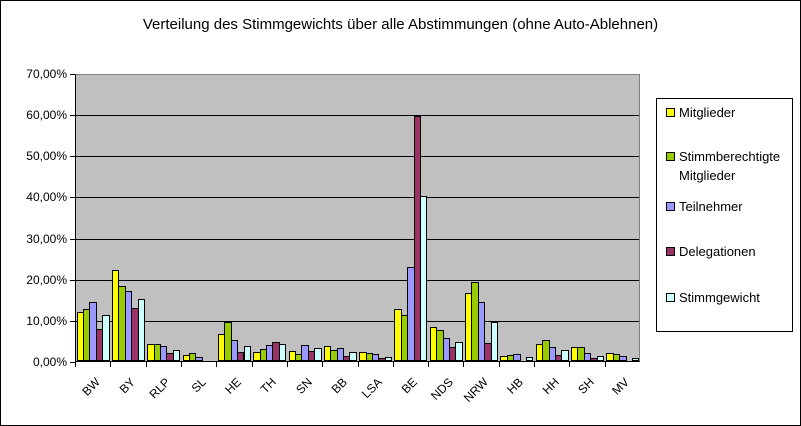 This screenshot has height=426, width=801. Describe the element at coordinates (106, 338) in the screenshot. I see `bar-stimmgewicht-bw` at that location.